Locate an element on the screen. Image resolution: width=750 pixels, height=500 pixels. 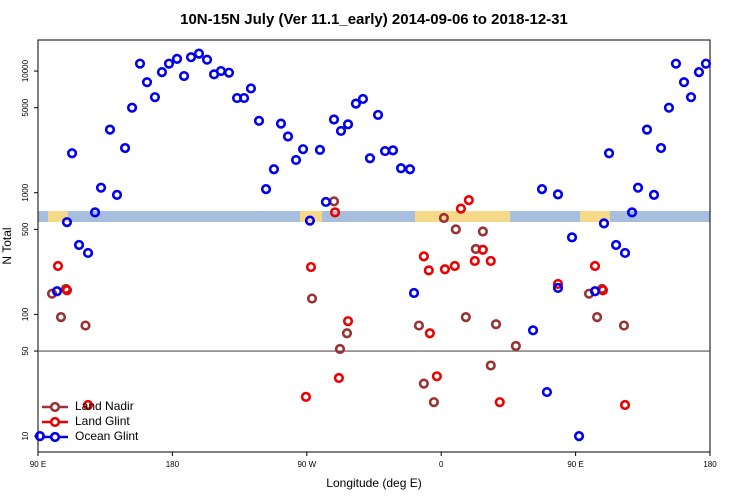
legend-label: Ocean Glint is located at coordinates (107, 436).